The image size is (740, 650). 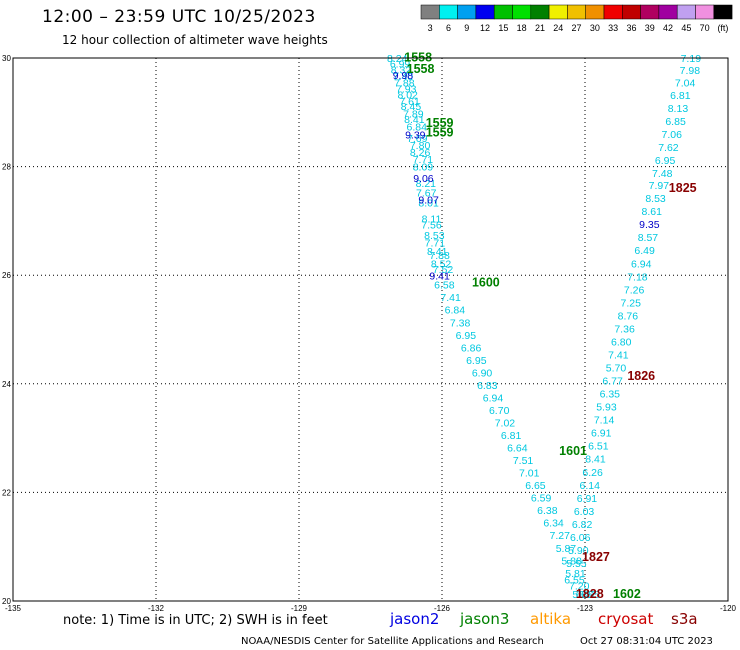 I want to click on x-tick-label: -135, so click(x=13, y=608).